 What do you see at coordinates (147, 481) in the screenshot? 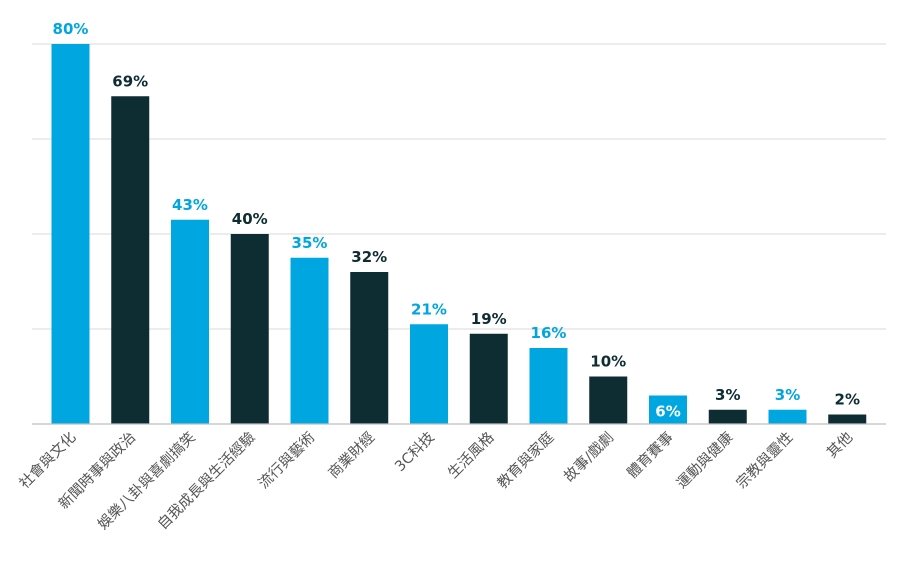
I see `x-tick-label: 娛樂八卦與喜劇搞笑` at bounding box center [147, 481].